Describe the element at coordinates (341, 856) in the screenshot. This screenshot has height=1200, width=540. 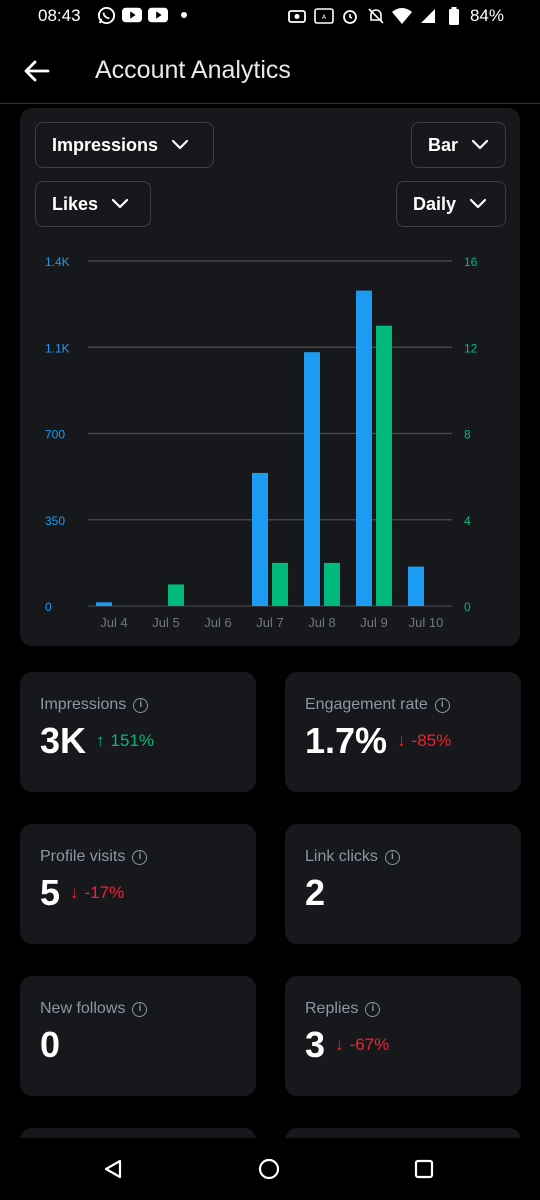
I see `stat-label: Link clicks` at that location.